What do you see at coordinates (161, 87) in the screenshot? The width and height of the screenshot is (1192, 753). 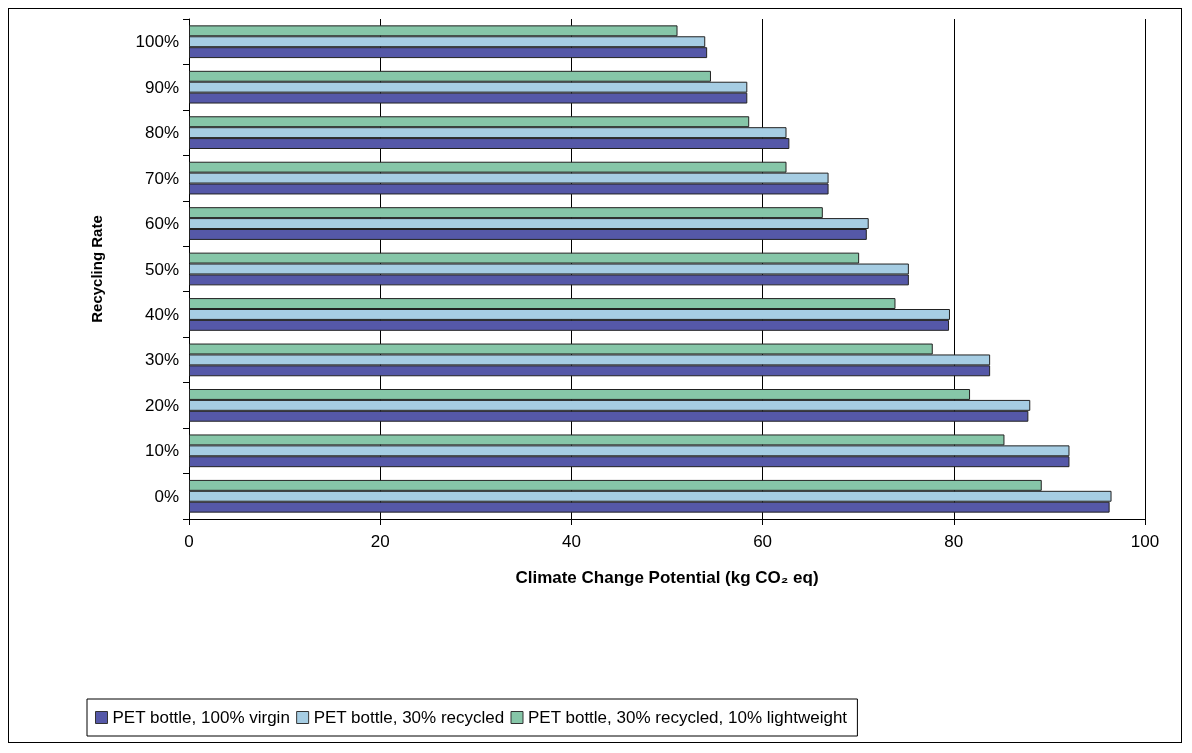 I see `y-tick-label: 90%` at bounding box center [161, 87].